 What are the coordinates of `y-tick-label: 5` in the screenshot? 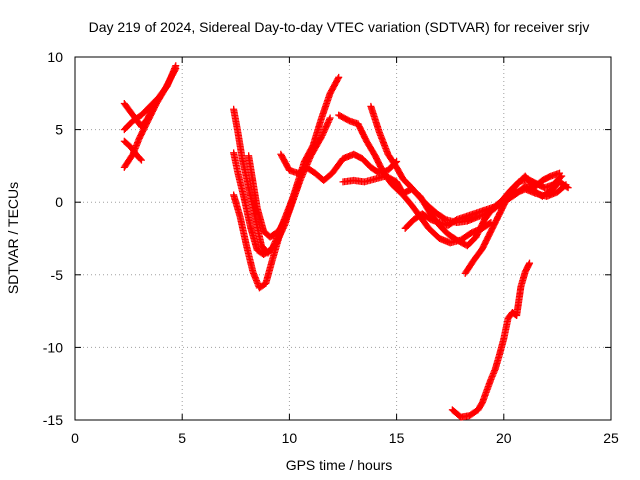 It's located at (59, 130).